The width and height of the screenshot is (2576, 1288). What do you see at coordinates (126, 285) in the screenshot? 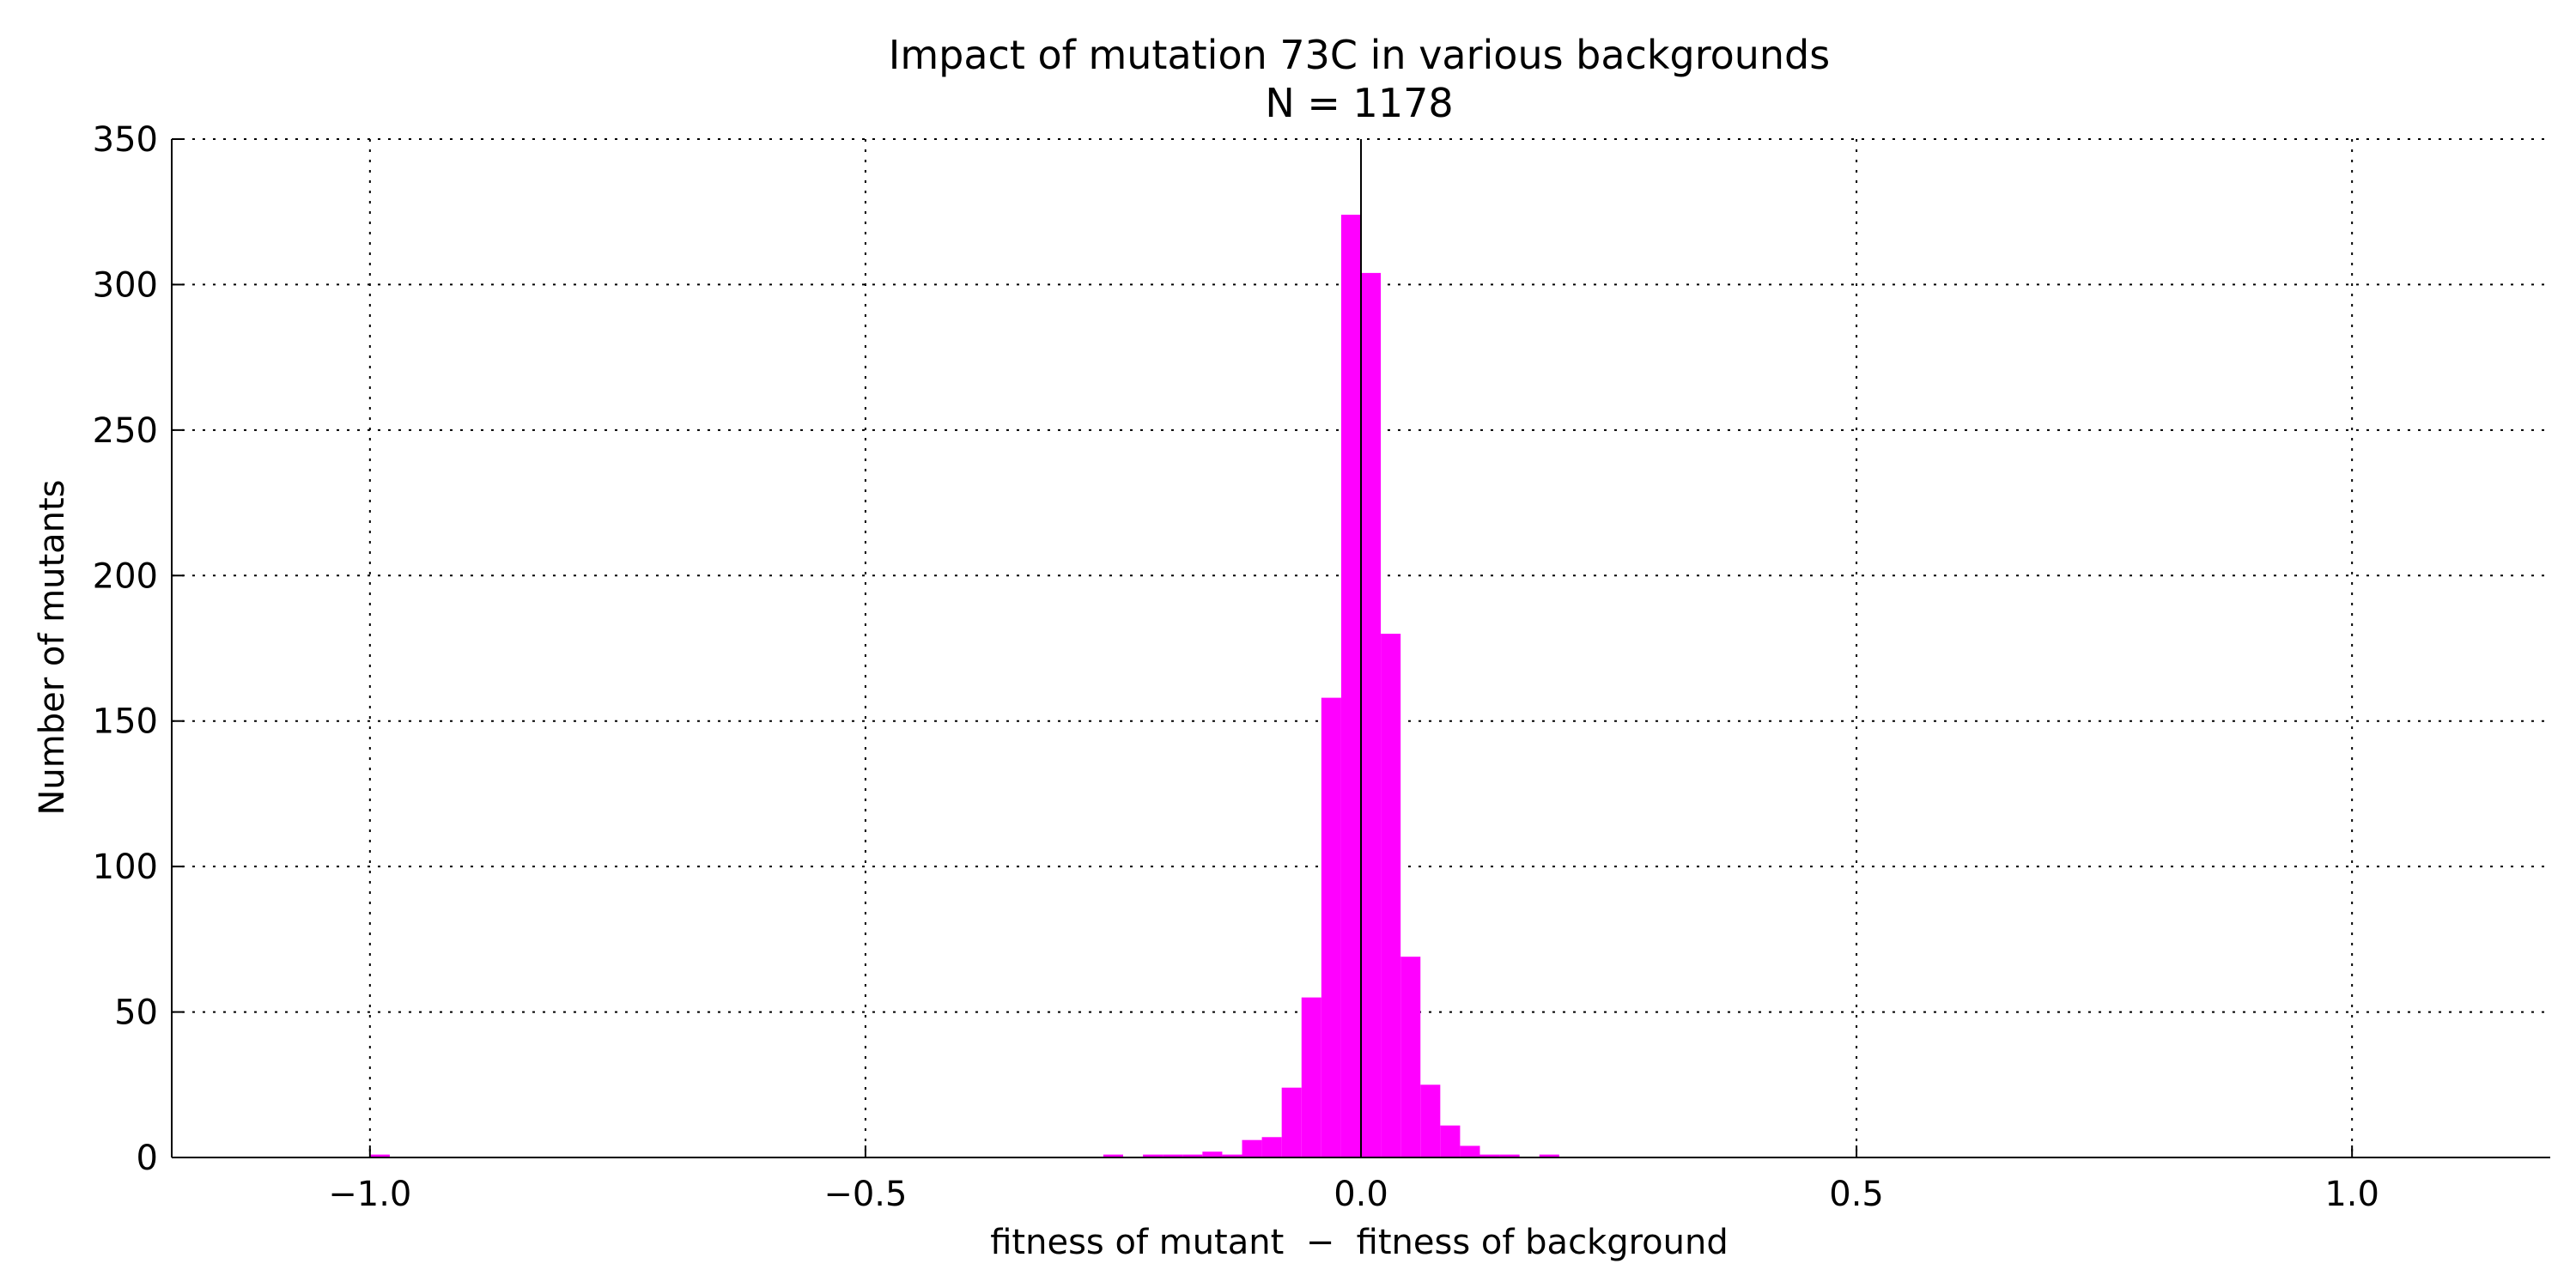
I see `y-tick-label: 300` at bounding box center [126, 285].